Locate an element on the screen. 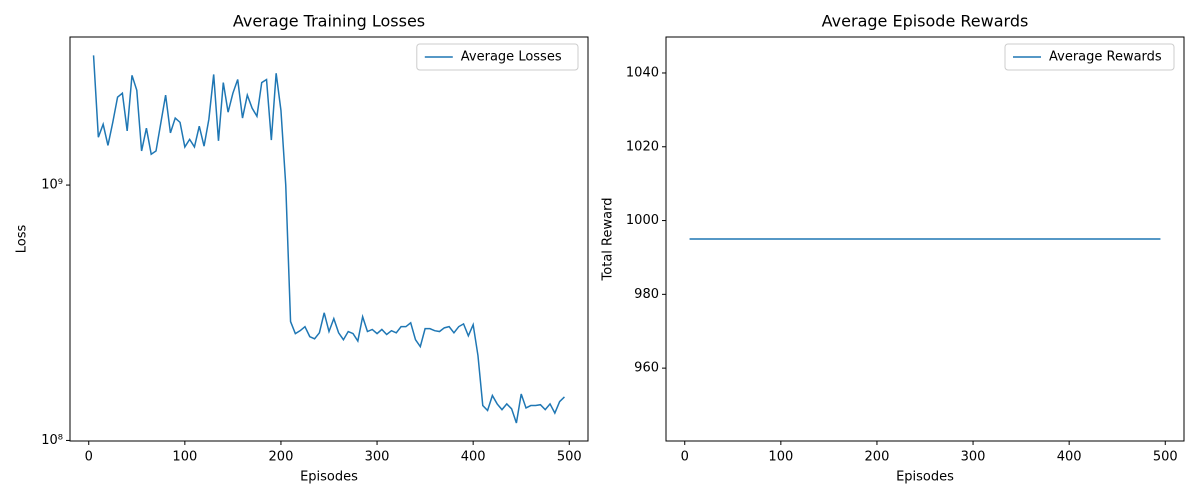 Image resolution: width=1200 pixels, height=500 pixels. y-axis-label: Loss is located at coordinates (22, 239).